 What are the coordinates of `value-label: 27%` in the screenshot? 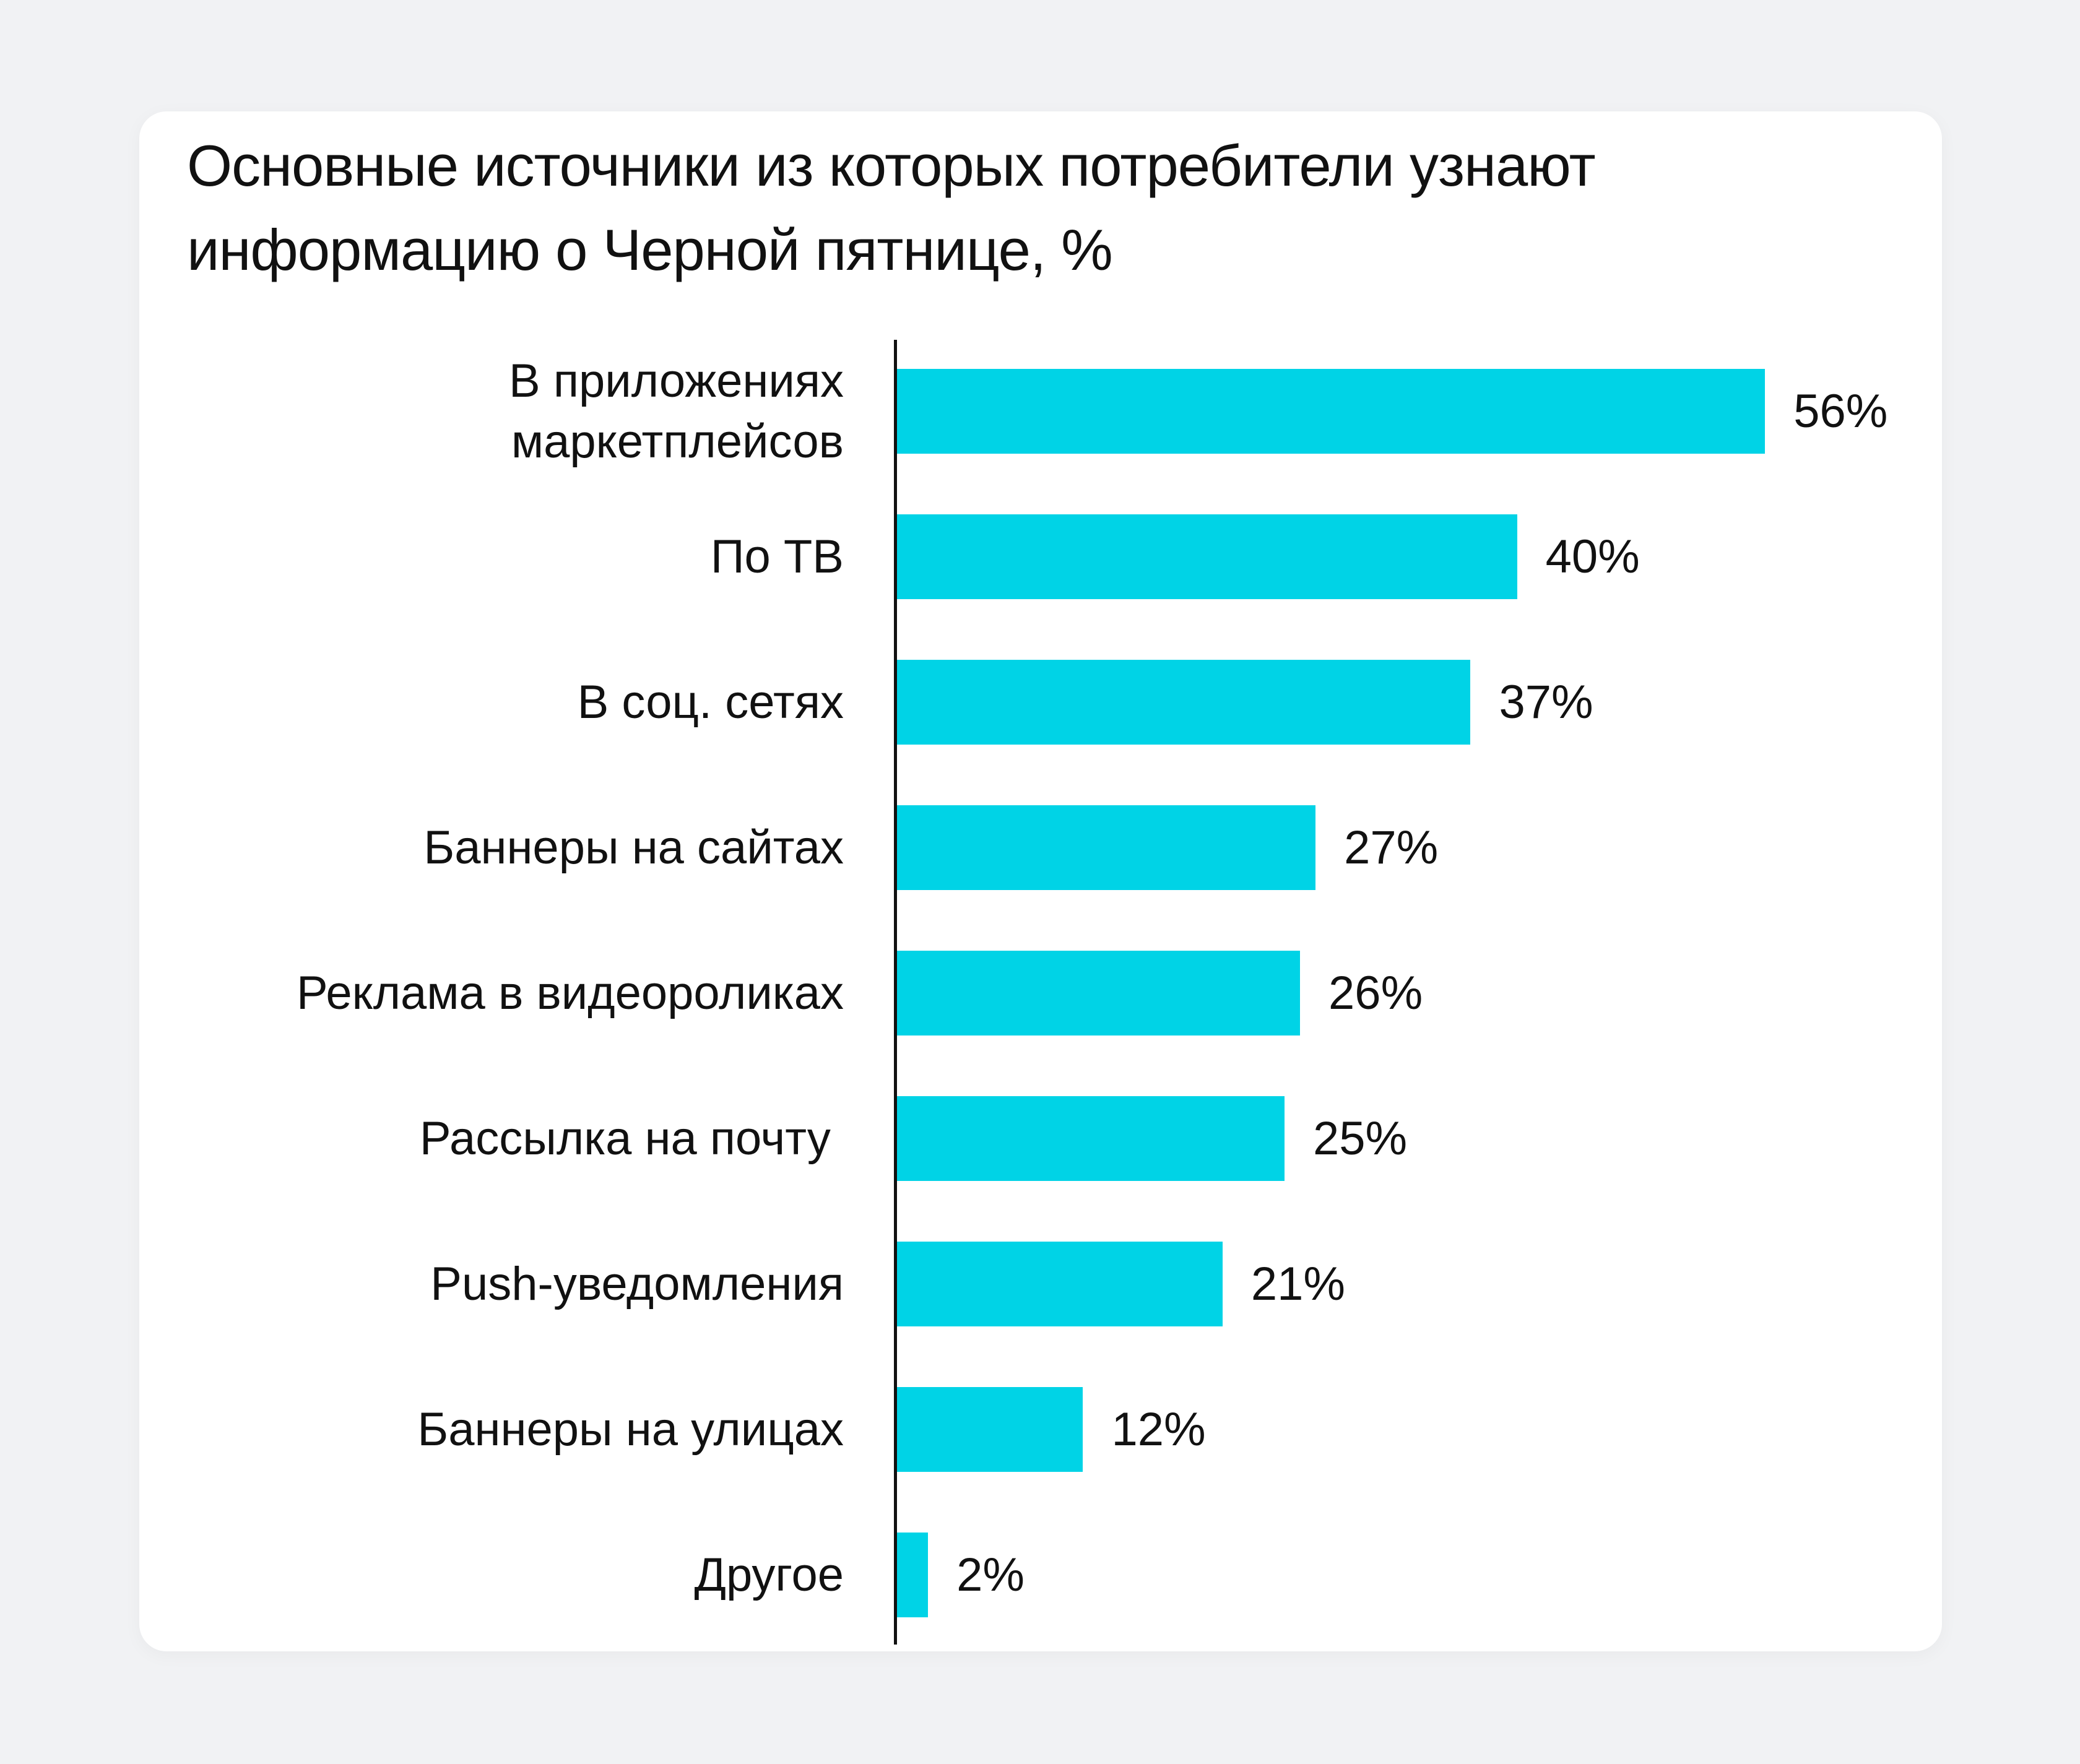 It's located at (1391, 847).